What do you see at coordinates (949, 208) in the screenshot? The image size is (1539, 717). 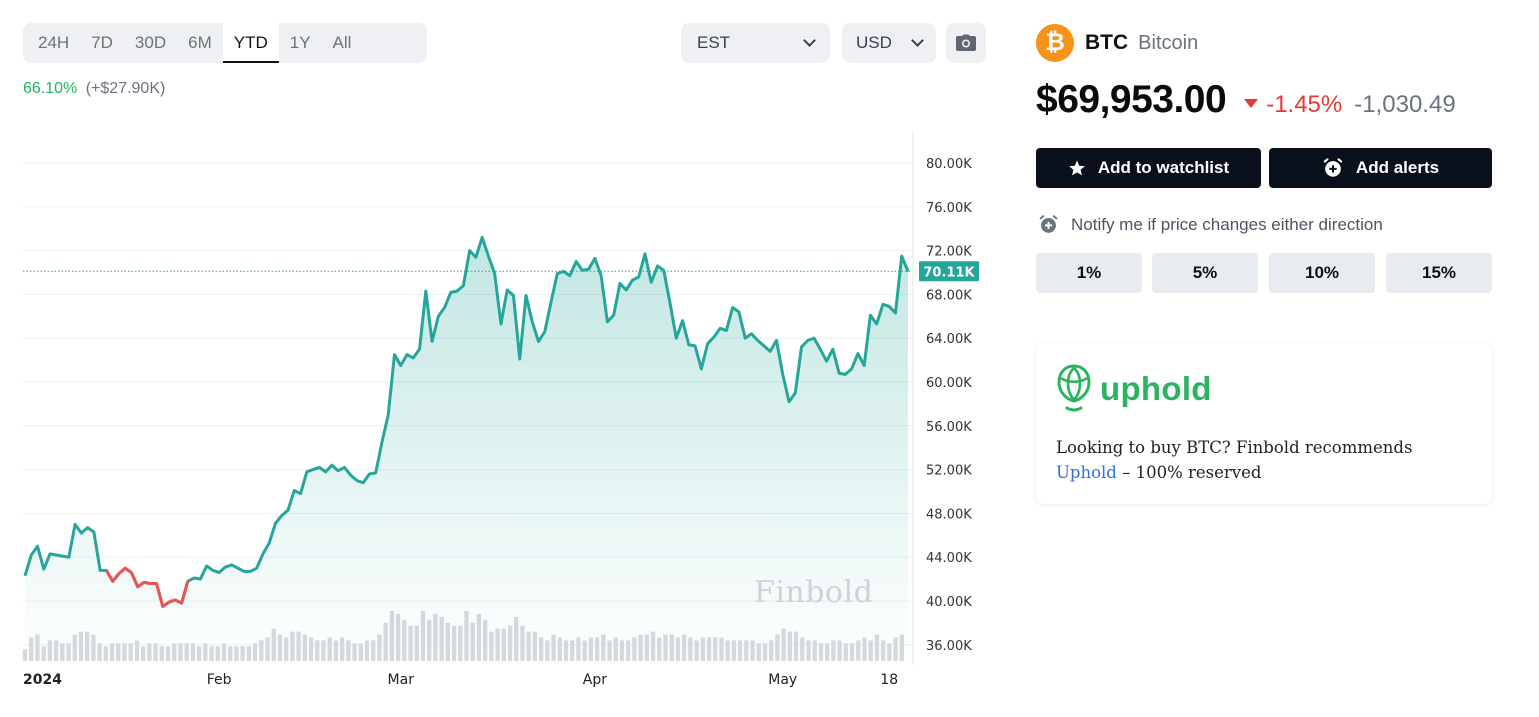 I see `y-tick-label: 76.00K` at bounding box center [949, 208].